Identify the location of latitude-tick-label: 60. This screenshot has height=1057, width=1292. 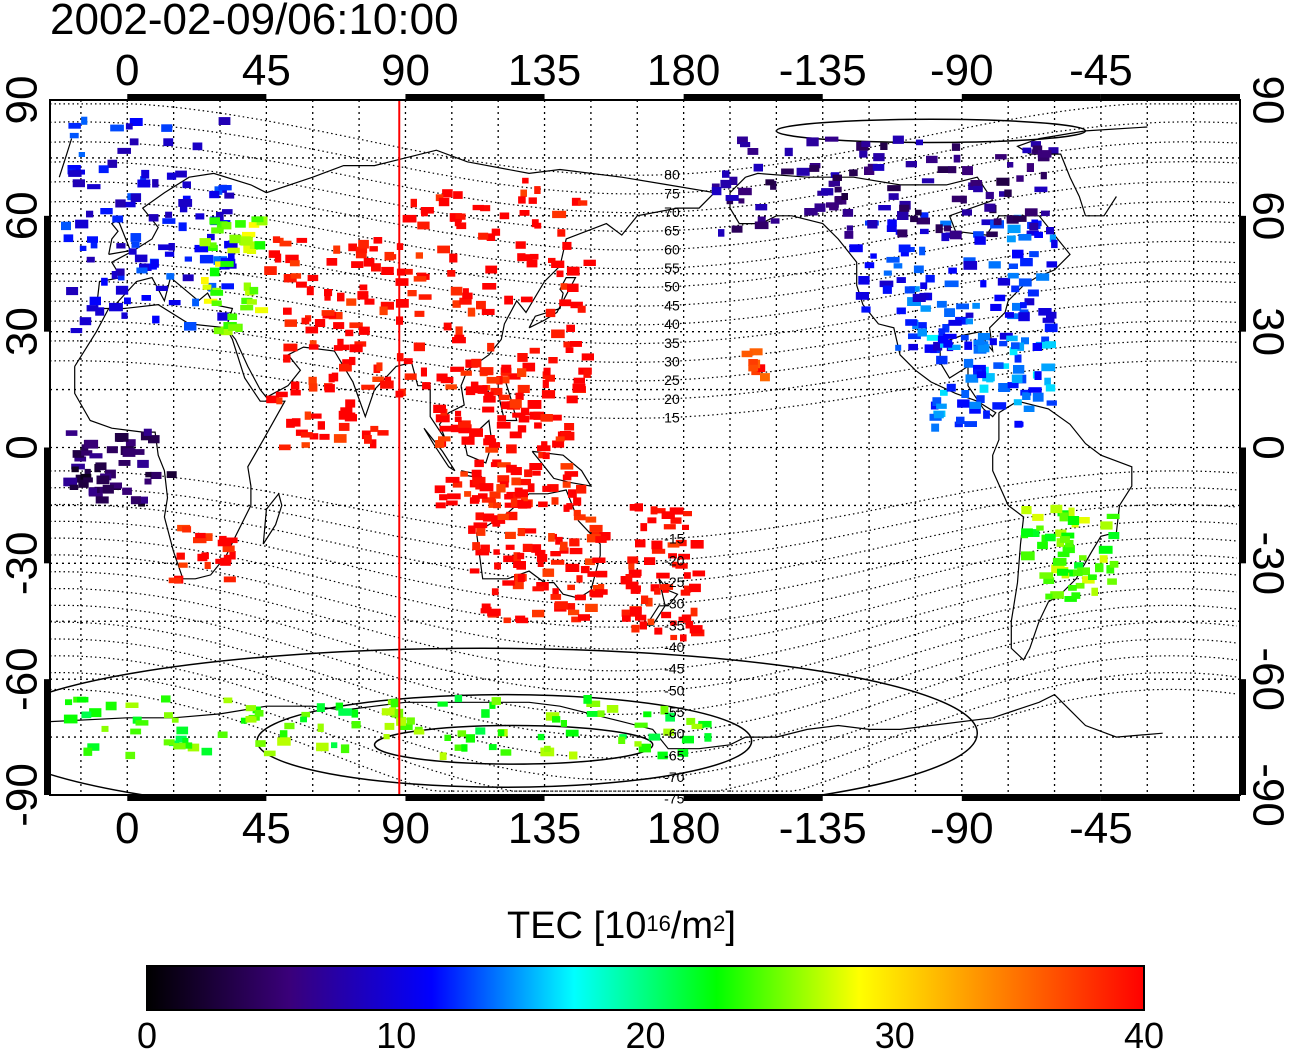
(23, 215).